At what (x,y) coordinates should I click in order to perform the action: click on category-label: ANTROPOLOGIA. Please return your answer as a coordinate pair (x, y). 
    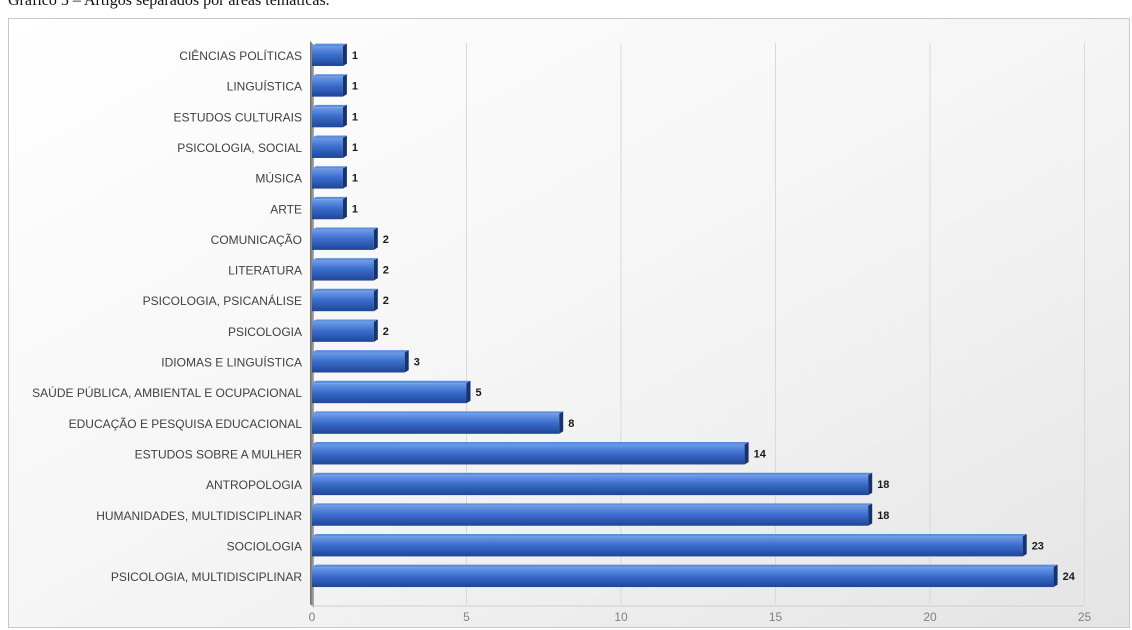
    Looking at the image, I should click on (254, 485).